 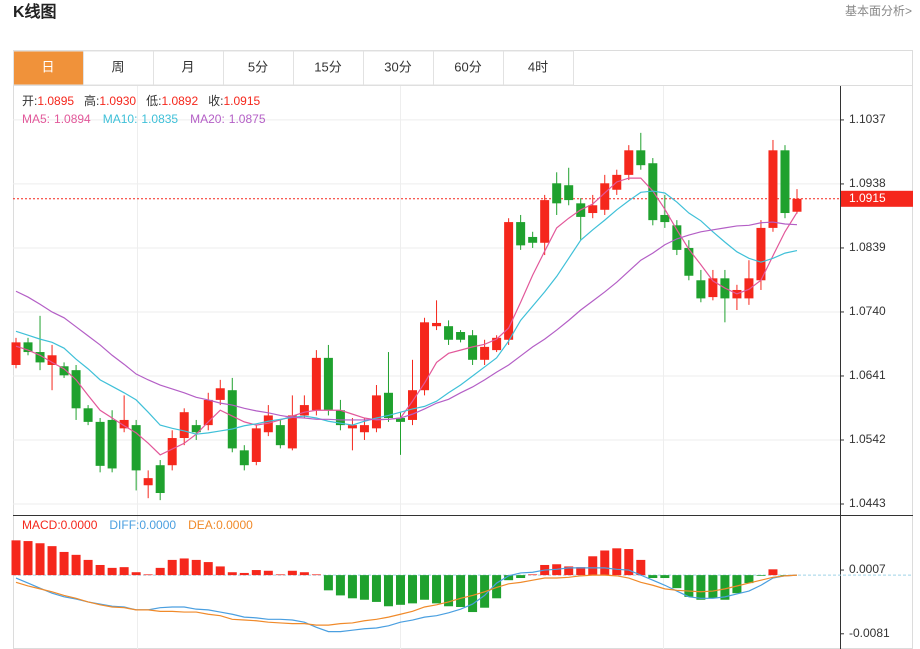 I want to click on tab-label: 30分, so click(x=397, y=66).